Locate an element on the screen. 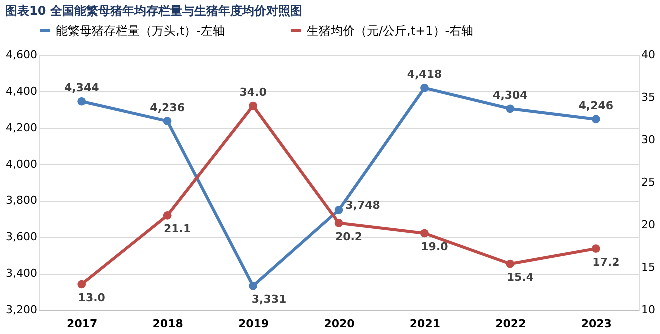 The width and height of the screenshot is (660, 334). x-tick-label: 2017 is located at coordinates (82, 324).